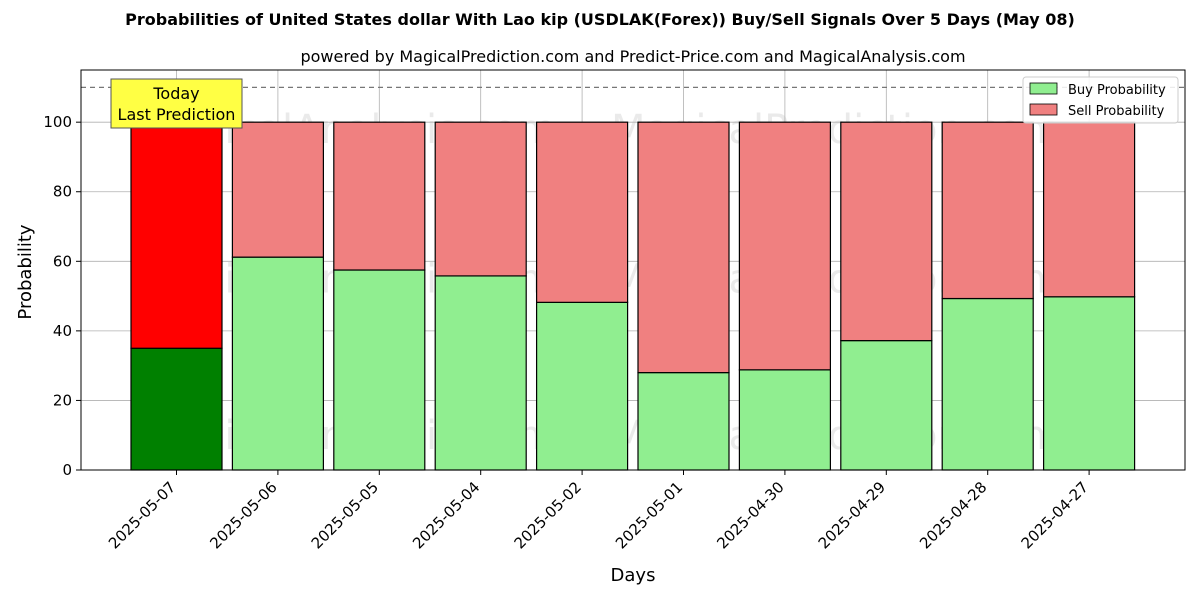 The width and height of the screenshot is (1200, 600). What do you see at coordinates (62, 400) in the screenshot?
I see `y-tick-label: 20` at bounding box center [62, 400].